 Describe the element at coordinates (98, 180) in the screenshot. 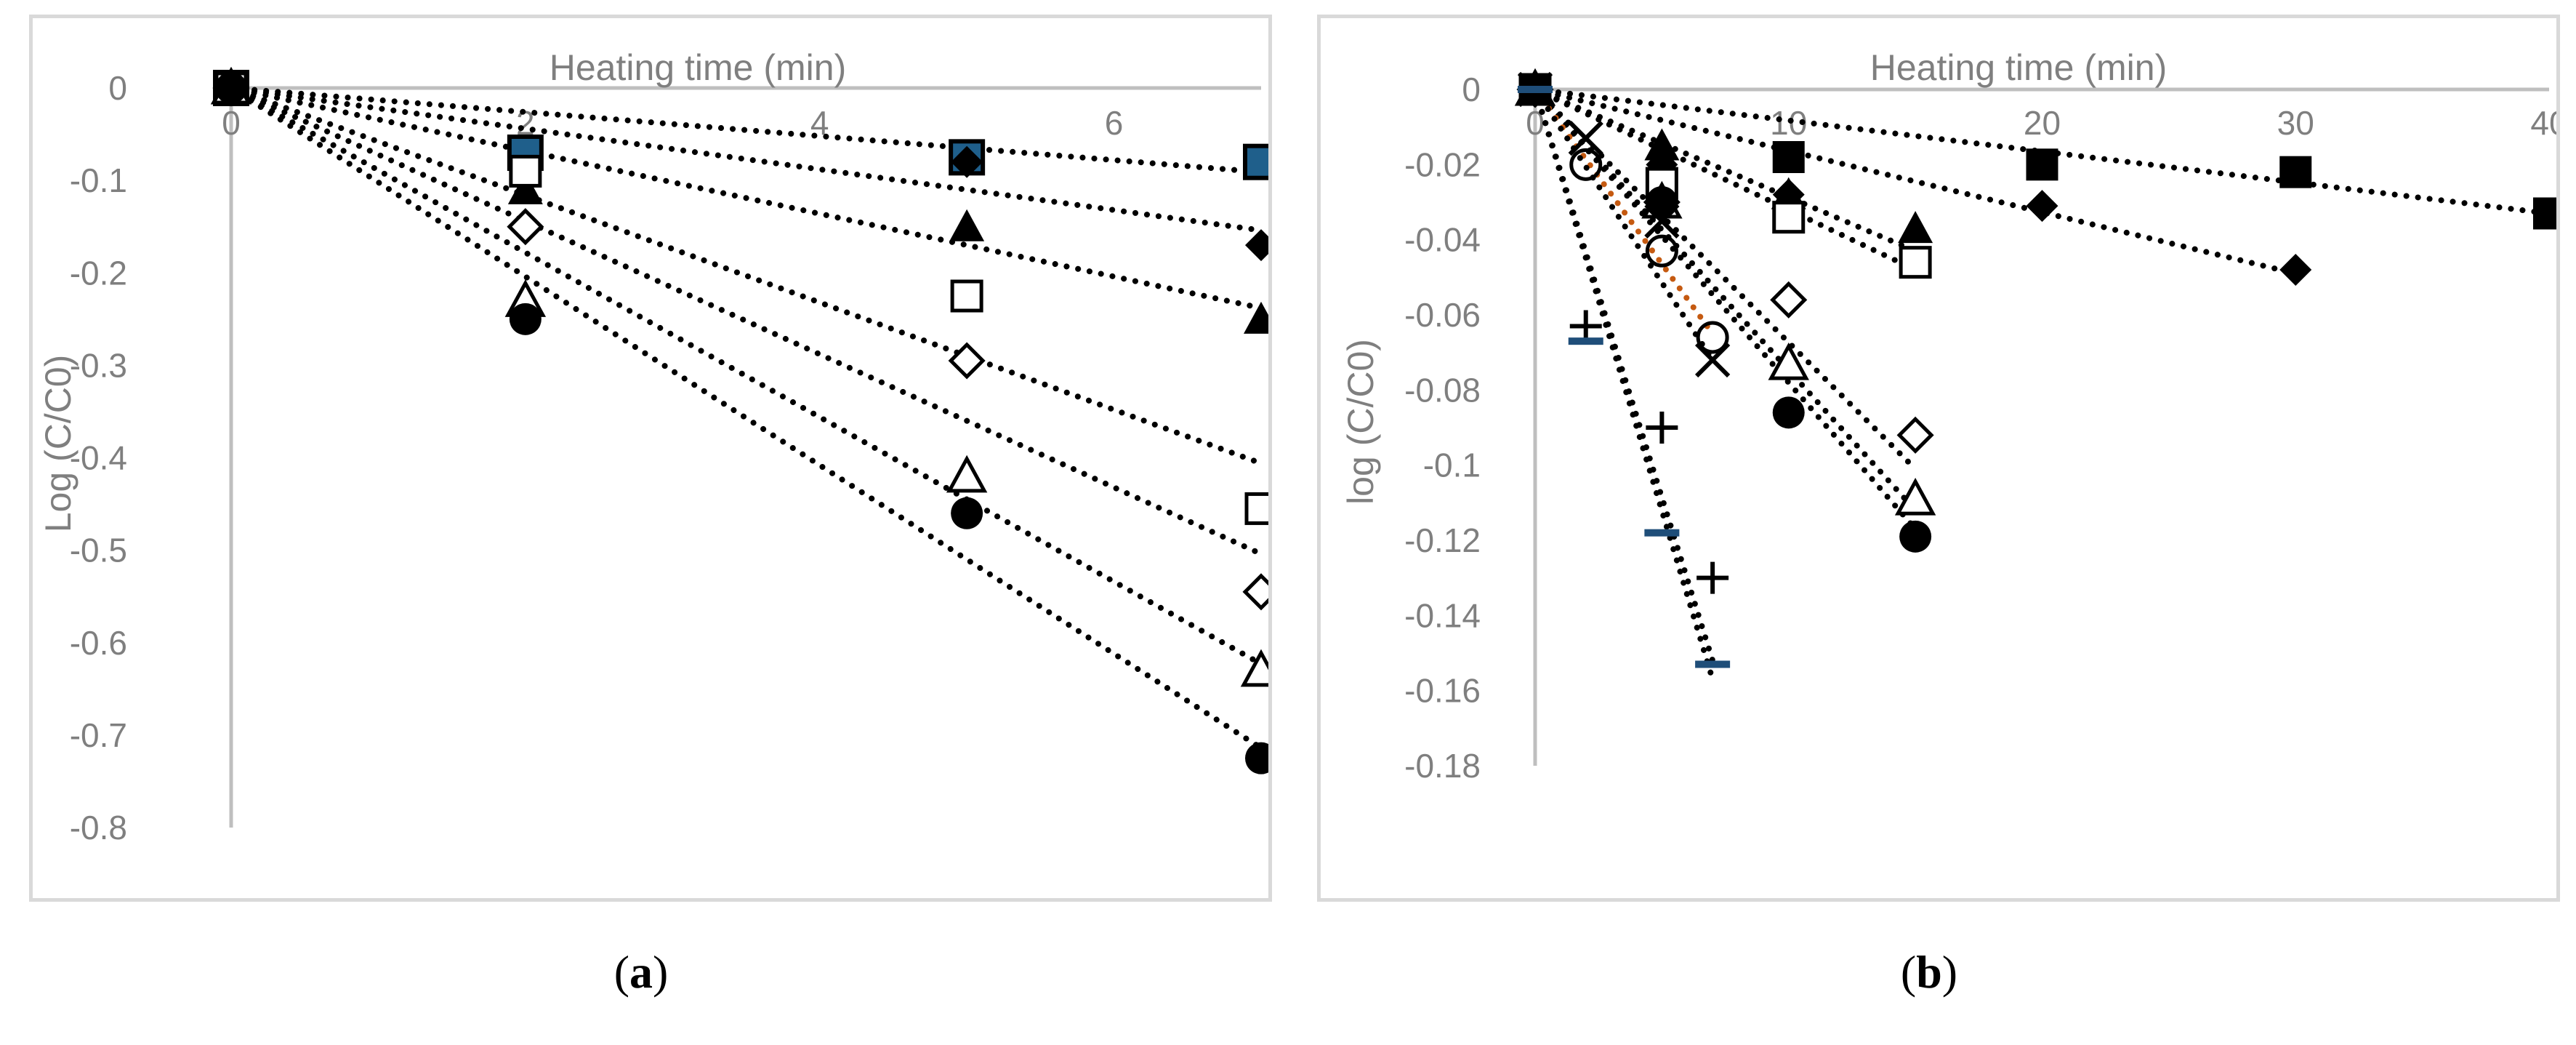

I see `chart-a-ytick-label: -0.1` at that location.